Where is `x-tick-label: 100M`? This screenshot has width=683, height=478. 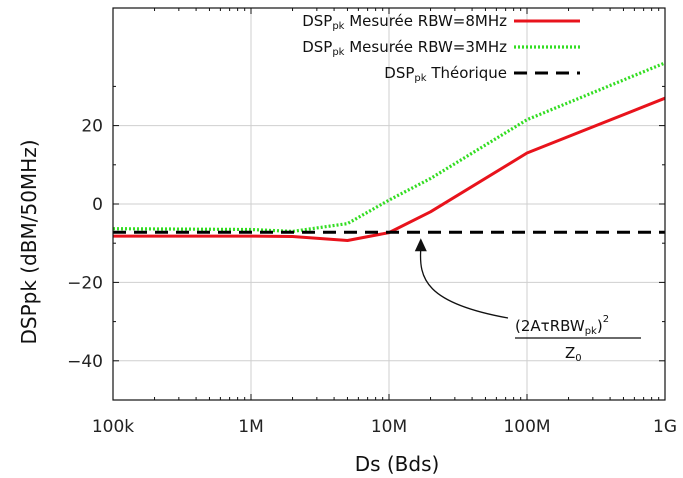 x-tick-label: 100M is located at coordinates (526, 427).